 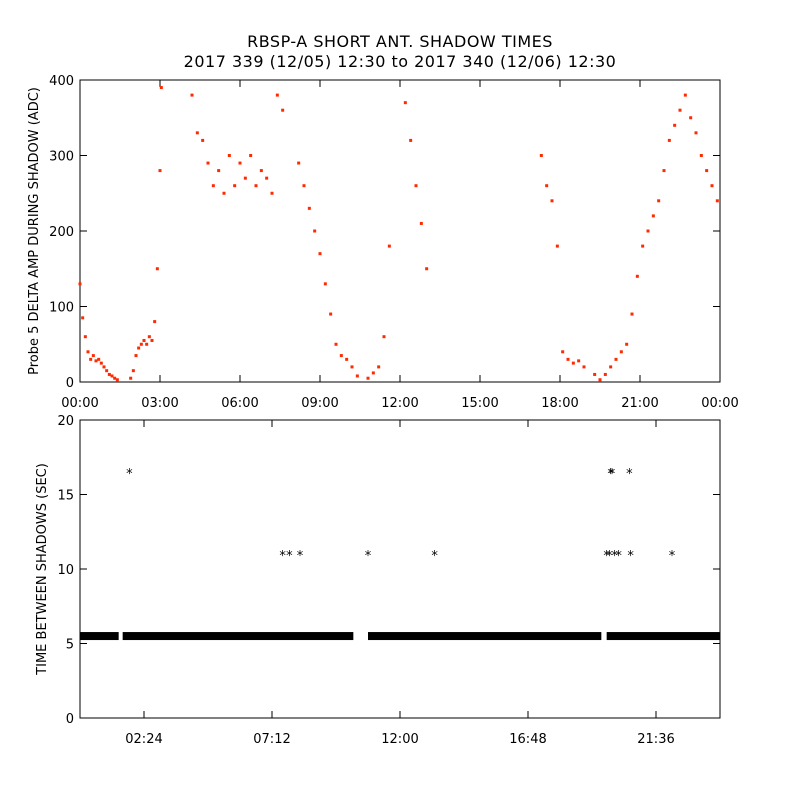 What do you see at coordinates (34, 231) in the screenshot?
I see `top-y-axis-label: Probe 5 DELTA AMP DURING SHADOW (ADC)` at bounding box center [34, 231].